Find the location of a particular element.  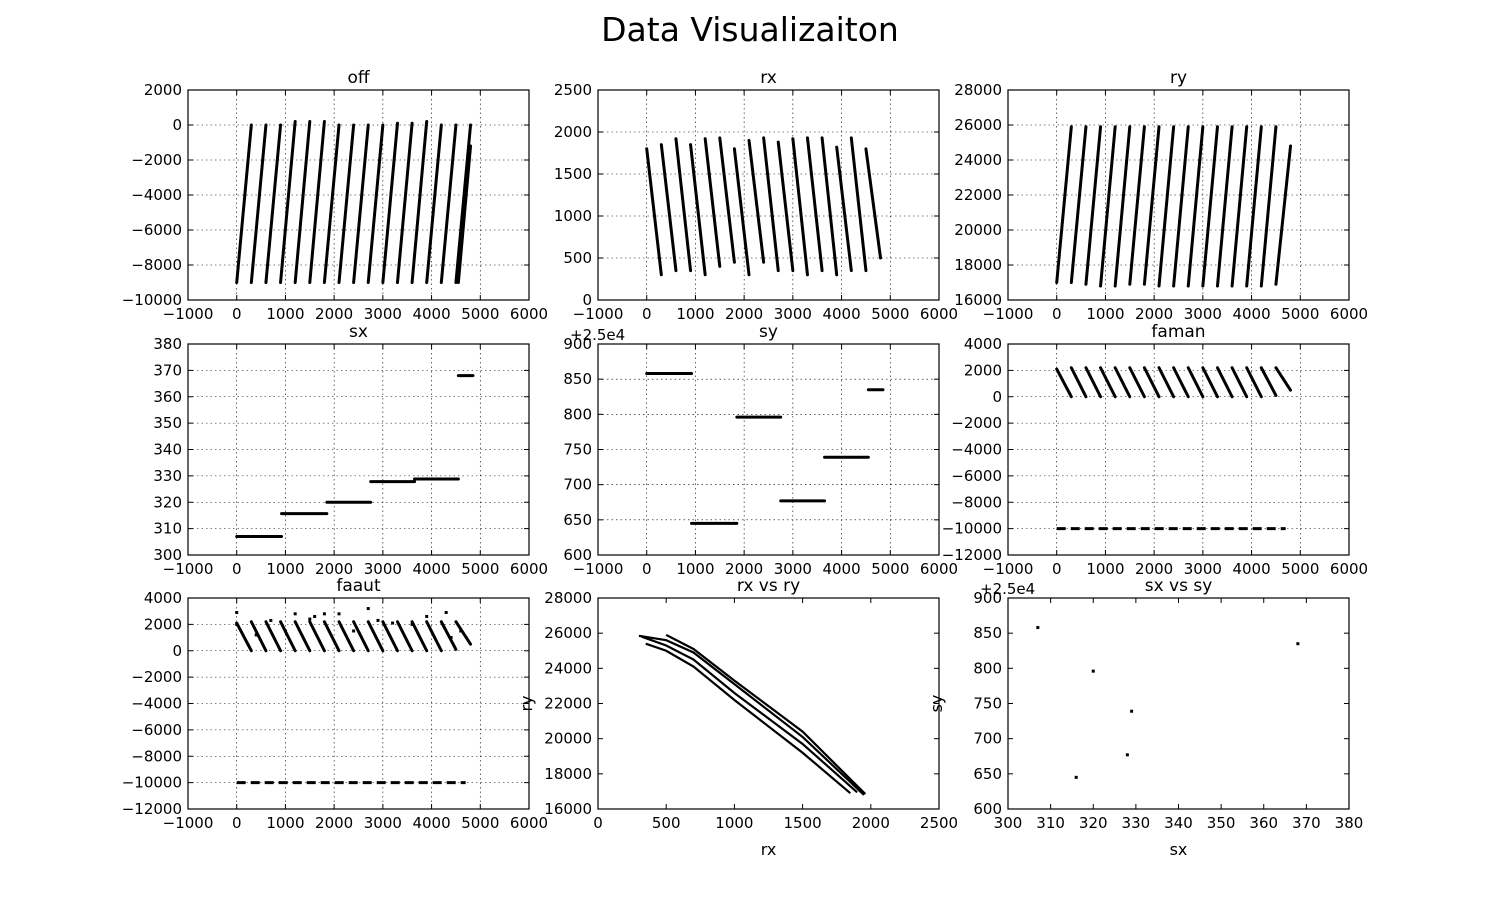

y-tick-label: 28000 is located at coordinates (978, 90).